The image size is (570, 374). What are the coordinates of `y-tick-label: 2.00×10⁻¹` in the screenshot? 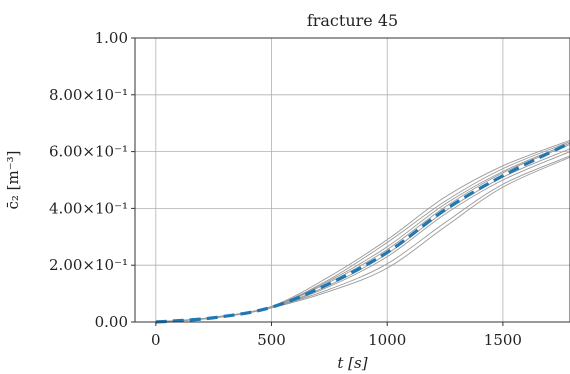 It's located at (88, 265).